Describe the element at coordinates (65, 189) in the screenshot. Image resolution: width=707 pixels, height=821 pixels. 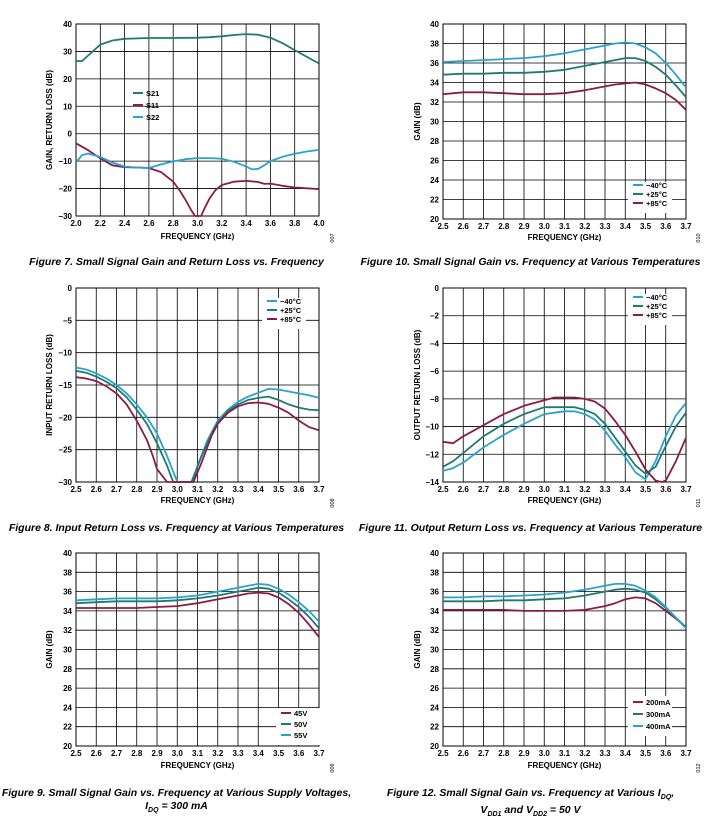
I see `y-tick-label: −20` at that location.